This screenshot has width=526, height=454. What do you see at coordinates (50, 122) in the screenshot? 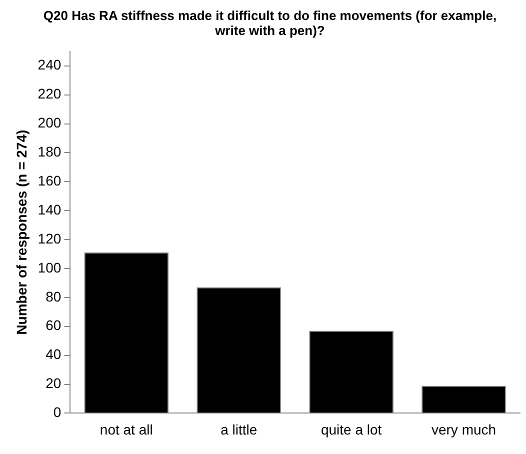
I see `y-tick-label: 200` at bounding box center [50, 122].